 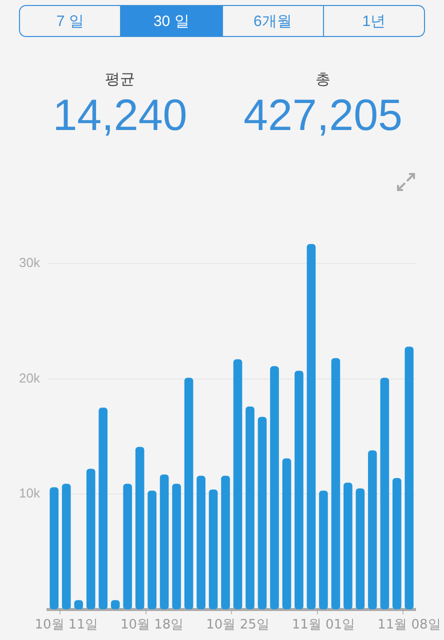 I want to click on text: 7 일, so click(x=70, y=22).